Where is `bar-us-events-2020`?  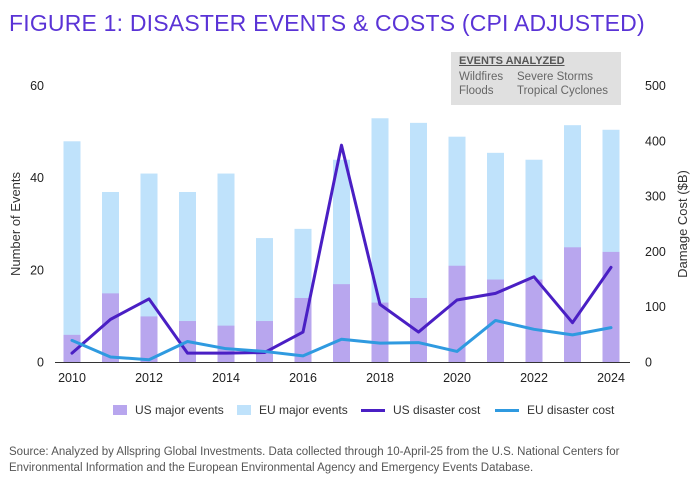
bar-us-events-2020 is located at coordinates (457, 314).